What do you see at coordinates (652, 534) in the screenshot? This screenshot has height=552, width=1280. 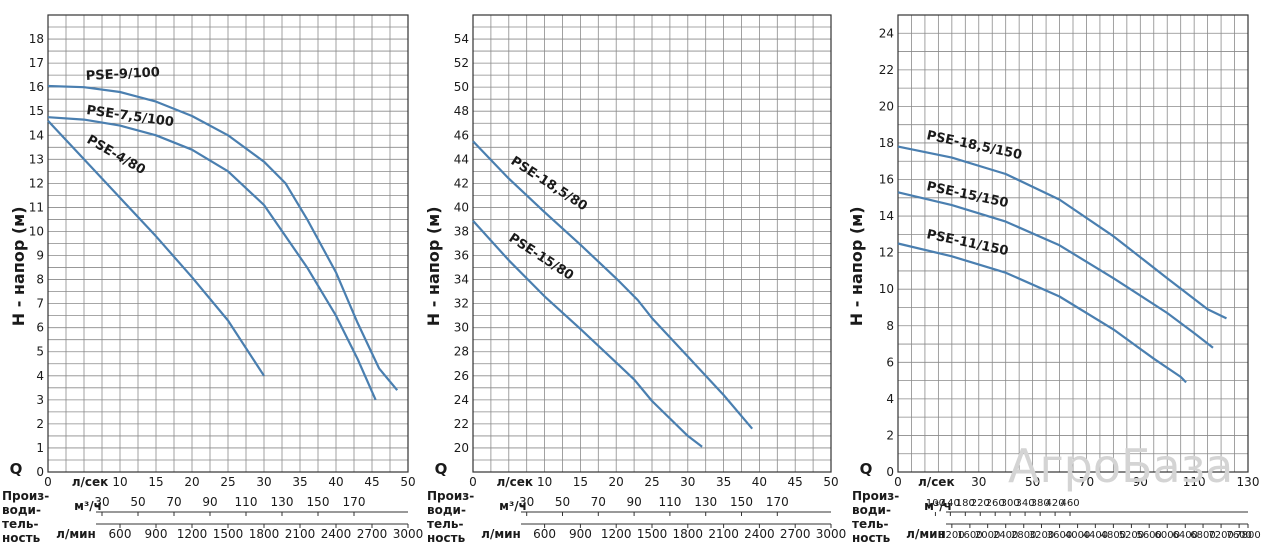 I see `lmin-tick-label: 1500` at bounding box center [652, 534].